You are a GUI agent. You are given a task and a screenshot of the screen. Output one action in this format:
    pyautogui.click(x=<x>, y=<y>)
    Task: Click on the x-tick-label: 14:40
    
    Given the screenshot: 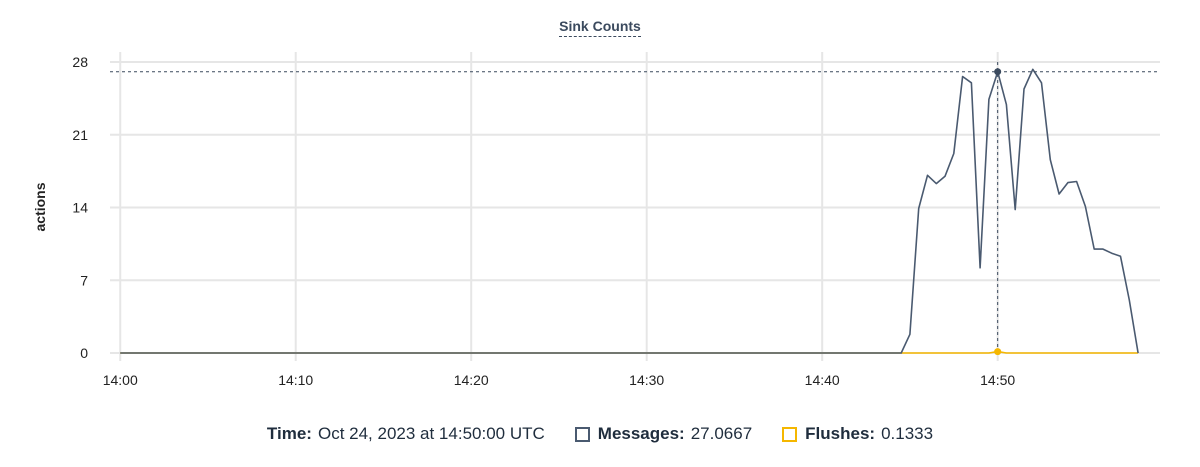 What is the action you would take?
    pyautogui.click(x=822, y=380)
    